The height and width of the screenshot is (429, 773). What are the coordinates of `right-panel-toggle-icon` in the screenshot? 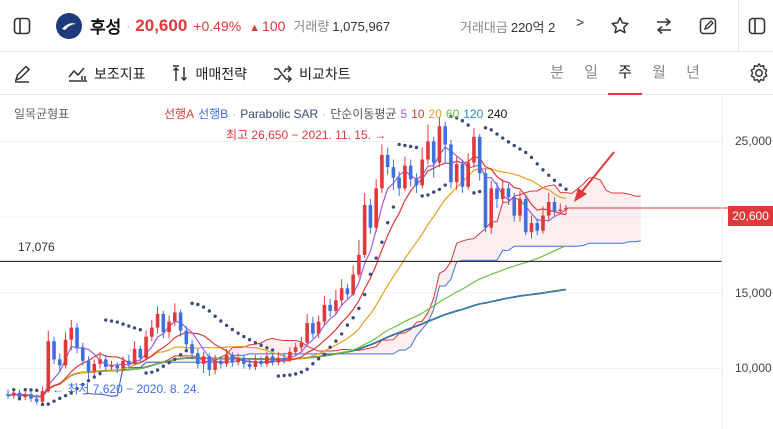 It's located at (757, 26).